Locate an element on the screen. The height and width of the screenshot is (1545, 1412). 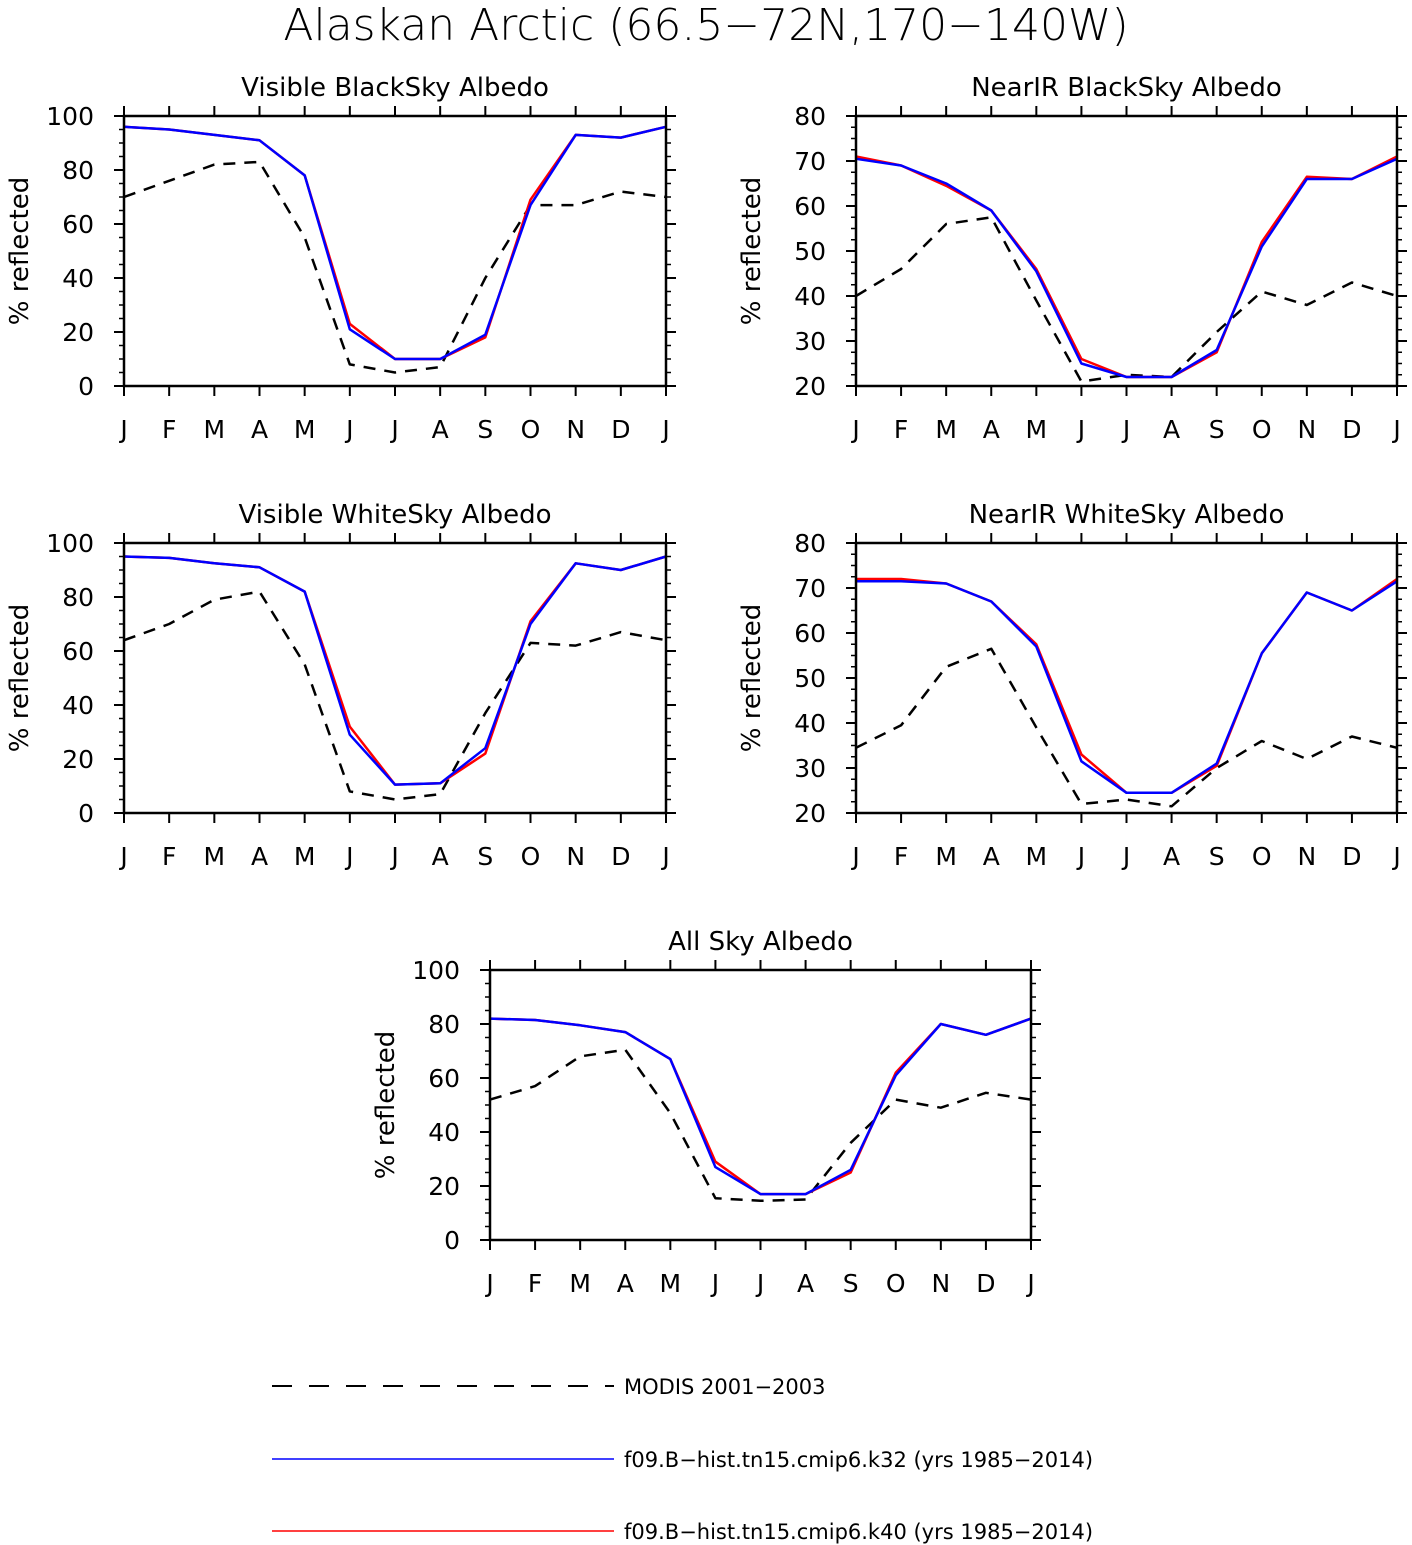
chart-title: NearIR WhiteSky Albedo is located at coordinates (1127, 515).